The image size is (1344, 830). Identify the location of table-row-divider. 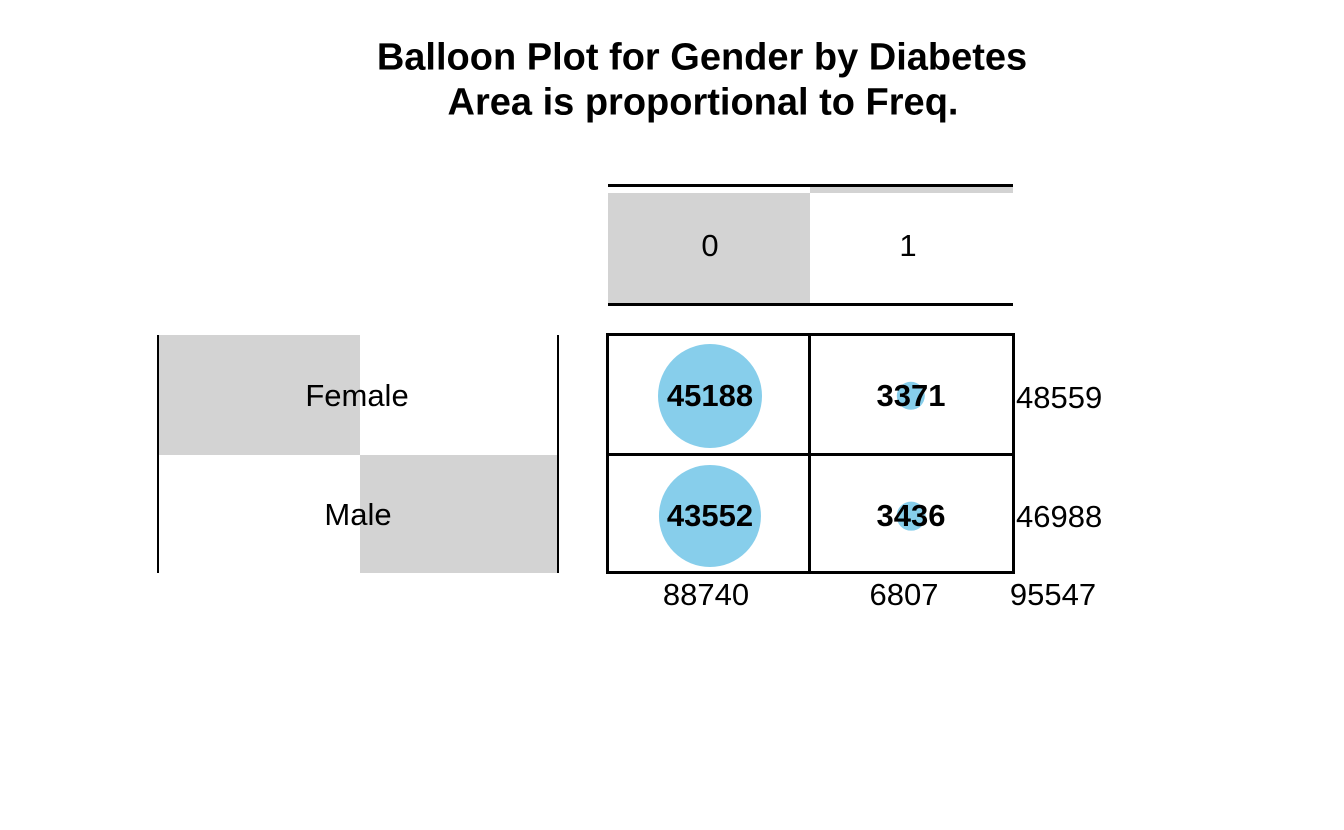
(810, 454).